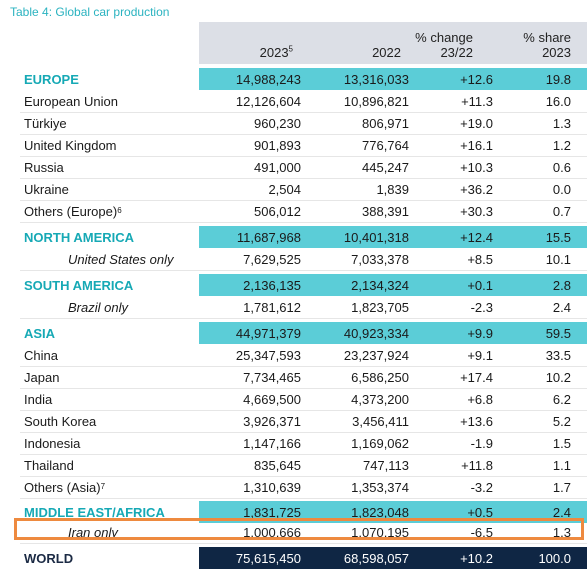  I want to click on row-label: India, so click(38, 399).